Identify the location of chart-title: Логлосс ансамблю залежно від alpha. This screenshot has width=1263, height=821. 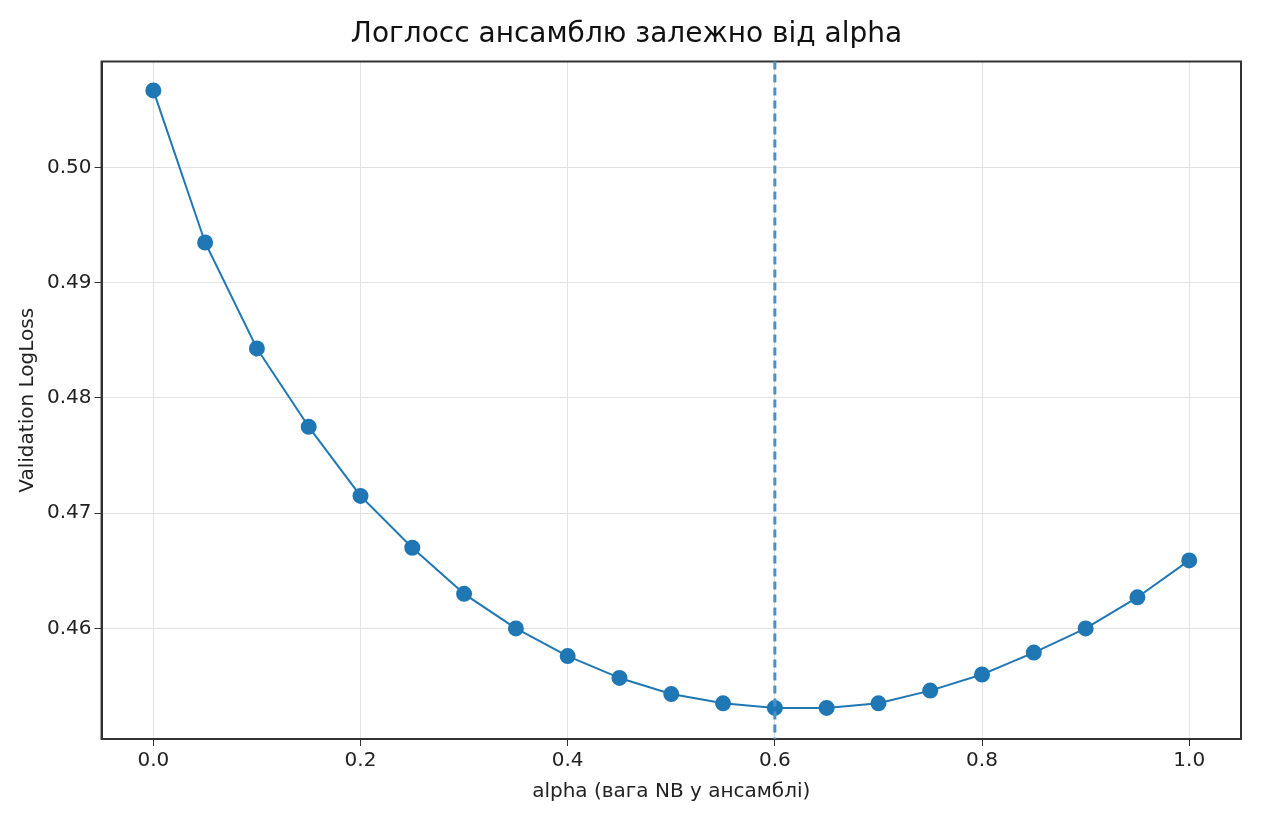
(626, 33).